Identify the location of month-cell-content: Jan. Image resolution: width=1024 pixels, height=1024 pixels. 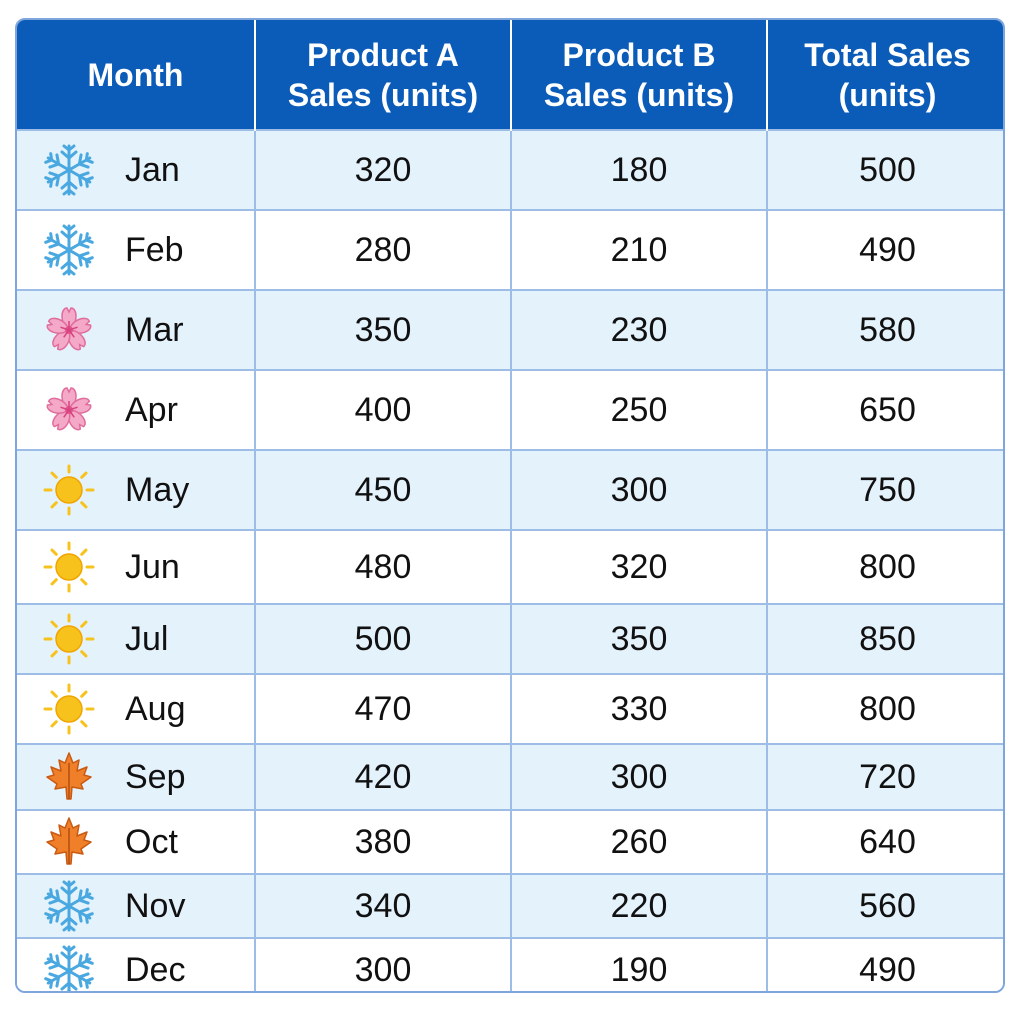
(135, 170).